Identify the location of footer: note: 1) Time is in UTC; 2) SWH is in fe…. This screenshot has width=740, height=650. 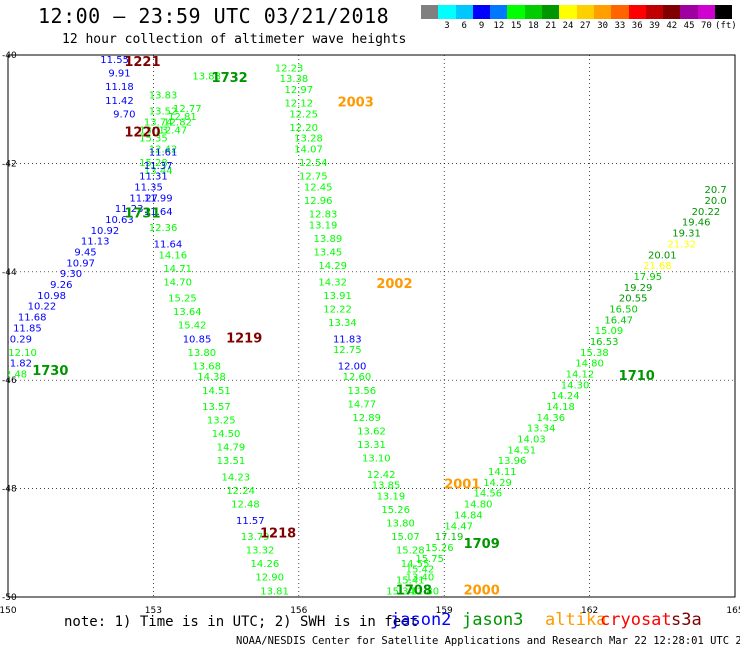
(370, 630).